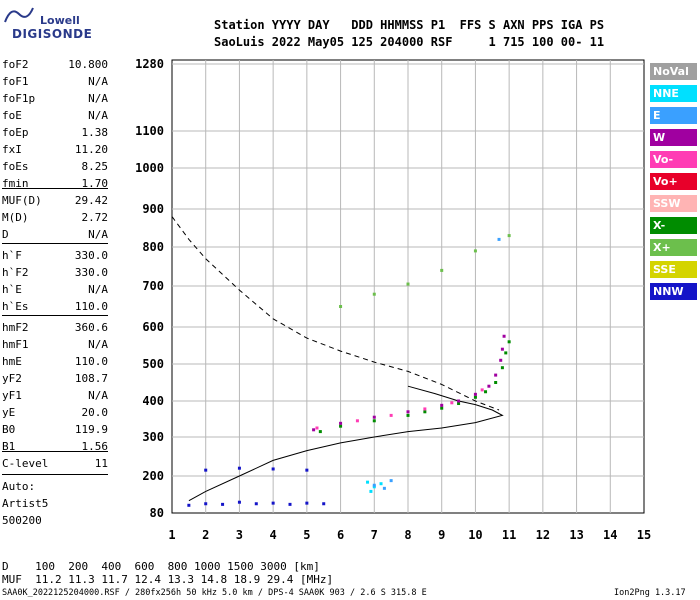 This screenshot has width=700, height=600. What do you see at coordinates (52, 34) in the screenshot?
I see `logo-digisonde: DIGISONDE` at bounding box center [52, 34].